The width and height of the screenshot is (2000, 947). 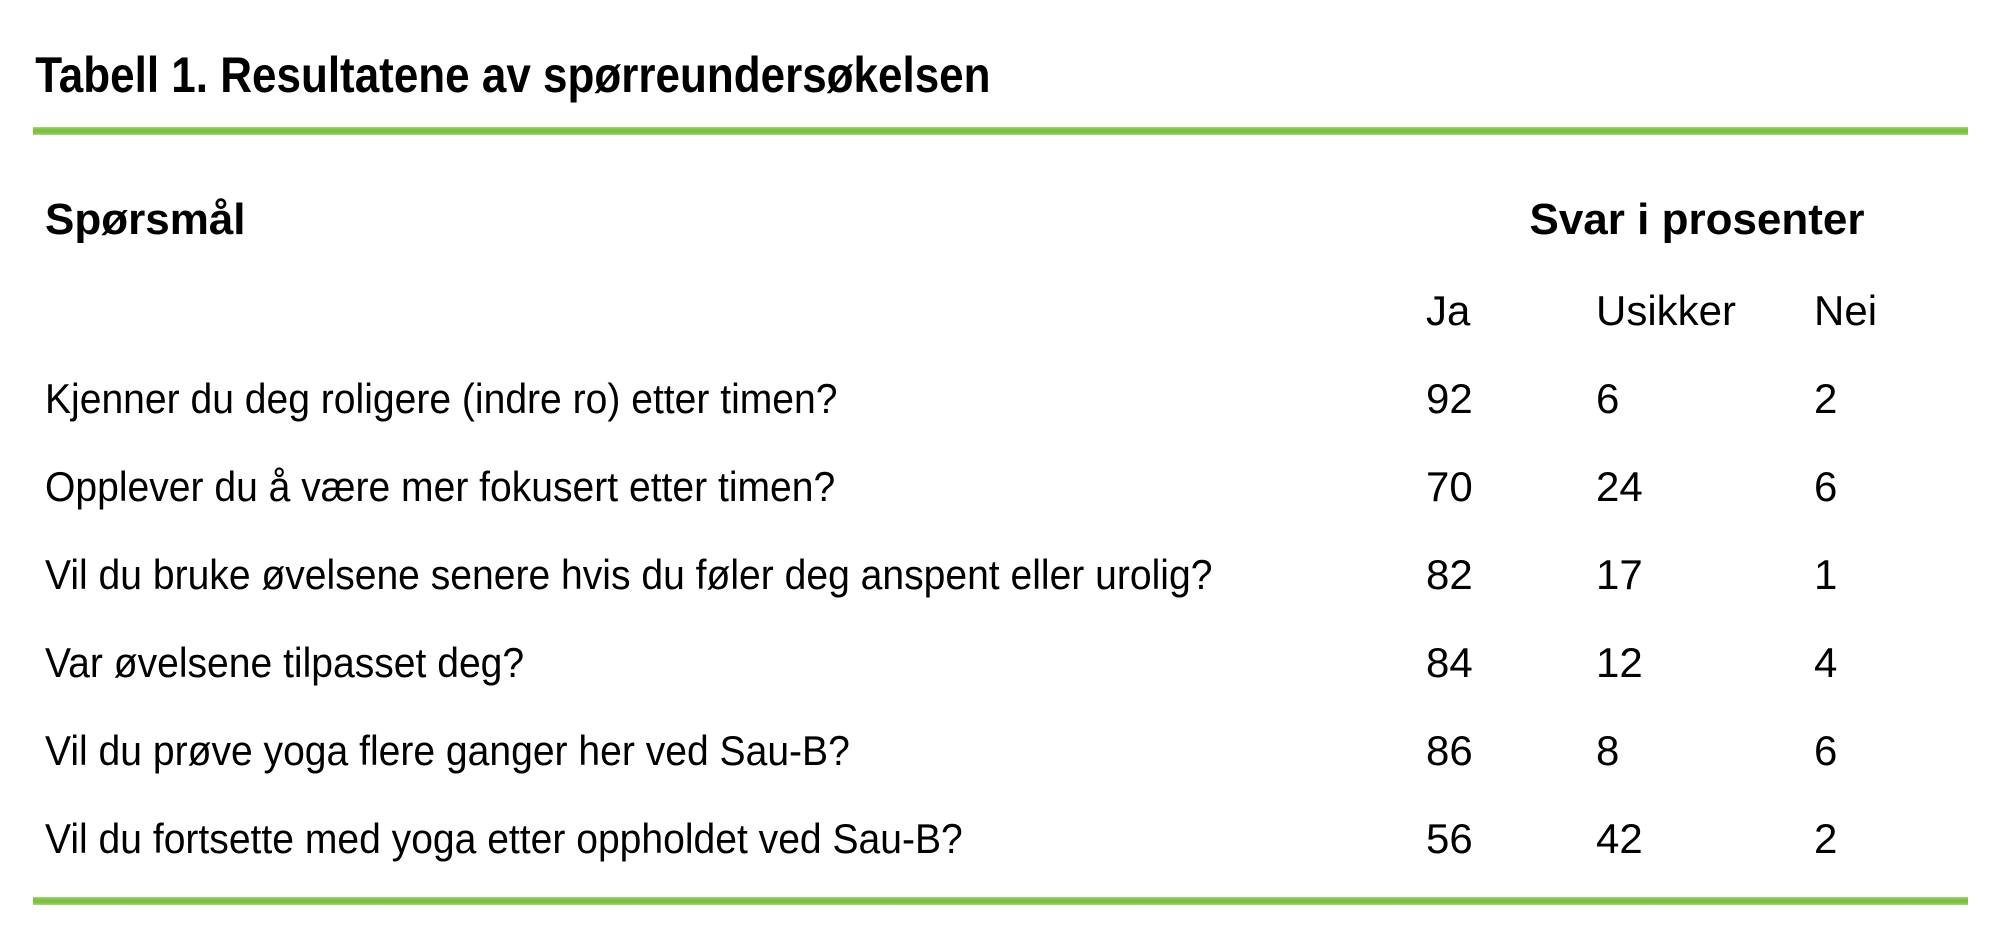 What do you see at coordinates (1448, 310) in the screenshot?
I see `column-header-ja: Ja` at bounding box center [1448, 310].